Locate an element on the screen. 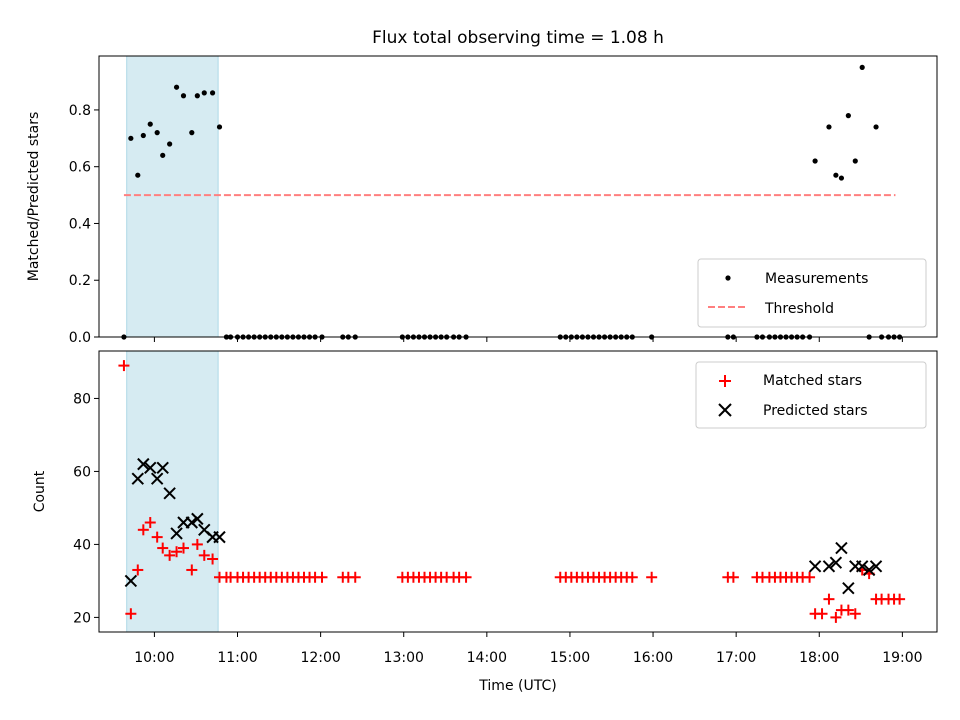 The image size is (960, 720). x-axis-label: Time (UTC) is located at coordinates (517, 686).